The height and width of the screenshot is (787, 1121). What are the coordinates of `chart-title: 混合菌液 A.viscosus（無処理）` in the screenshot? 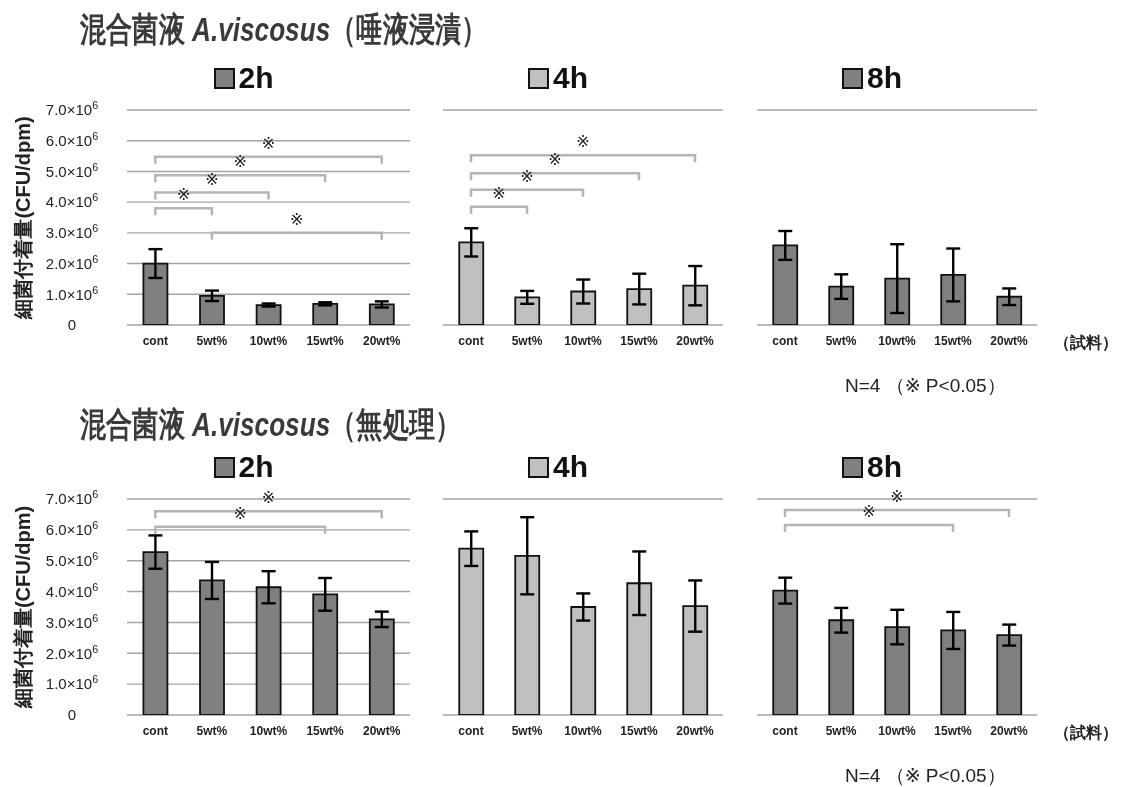 It's located at (271, 424).